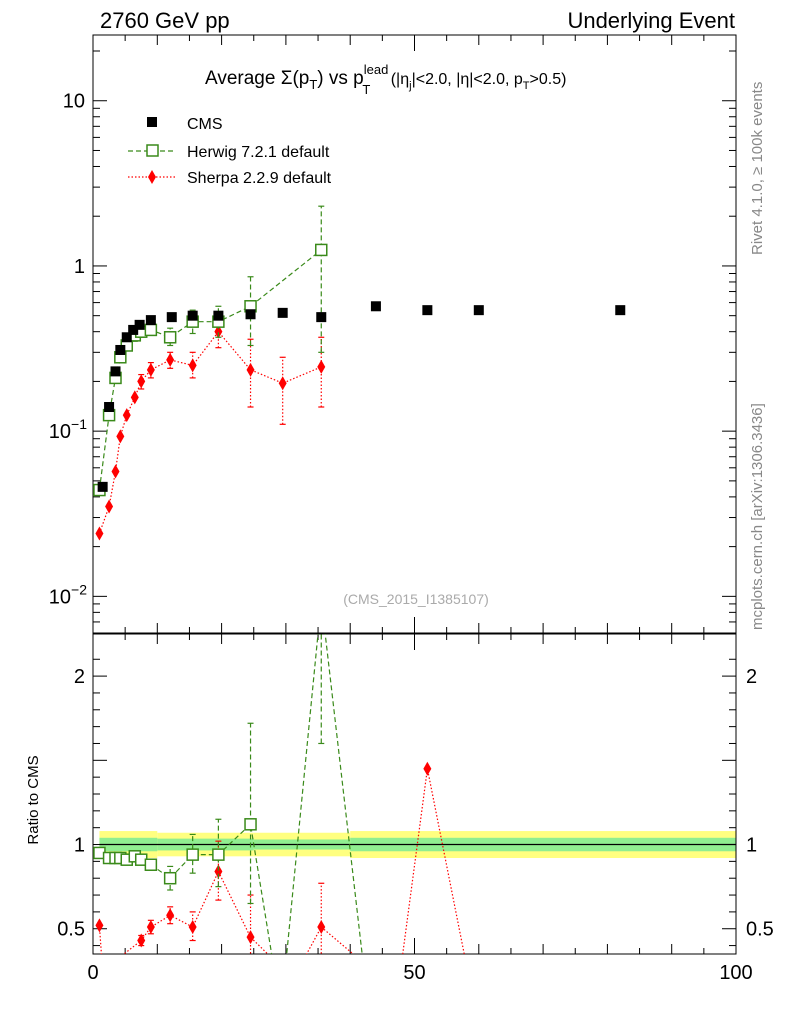 This screenshot has height=1024, width=786. Describe the element at coordinates (71, 930) in the screenshot. I see `ratio-y-tick-label: 0.5` at that location.